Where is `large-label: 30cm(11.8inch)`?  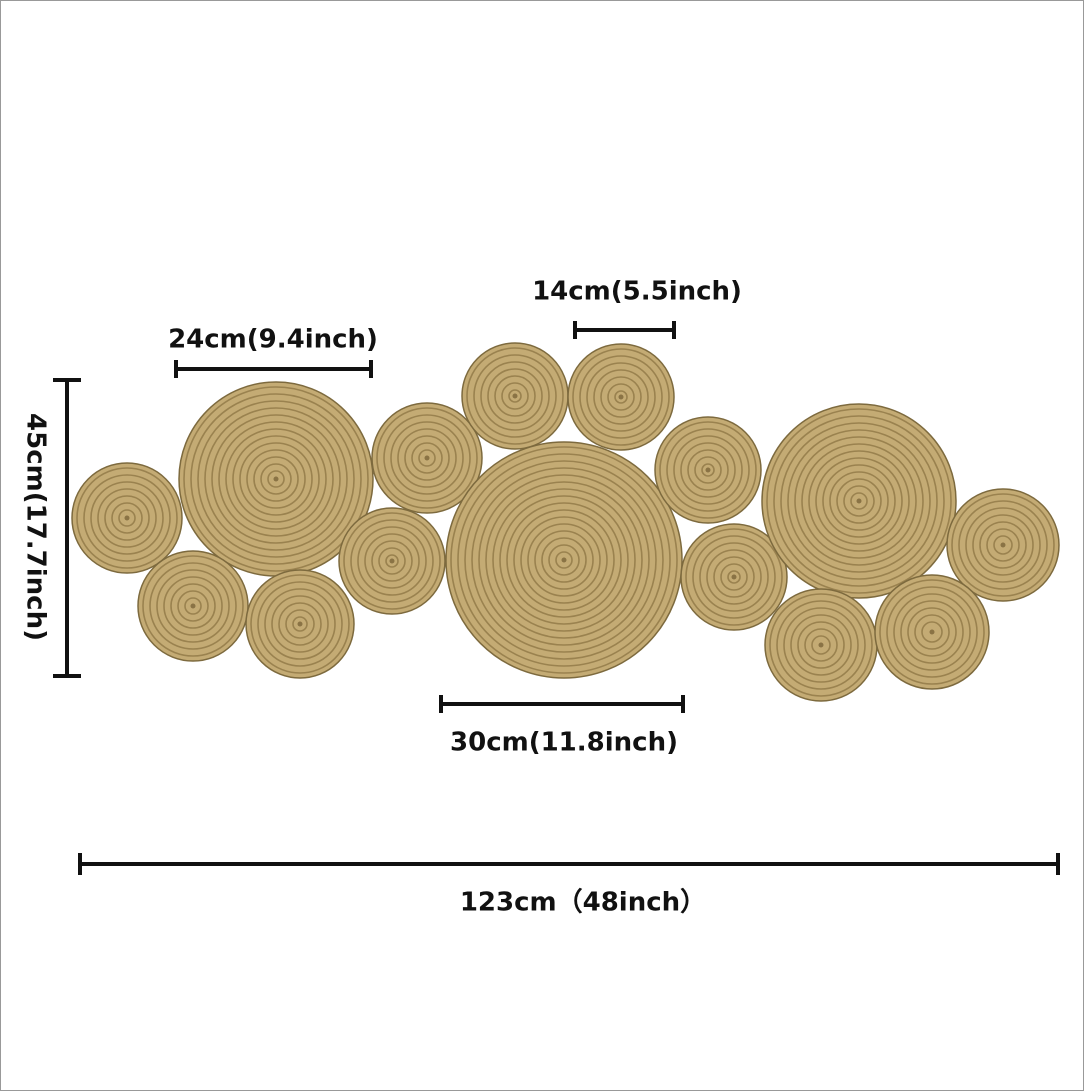
large-label: 30cm(11.8inch) is located at coordinates (564, 743).